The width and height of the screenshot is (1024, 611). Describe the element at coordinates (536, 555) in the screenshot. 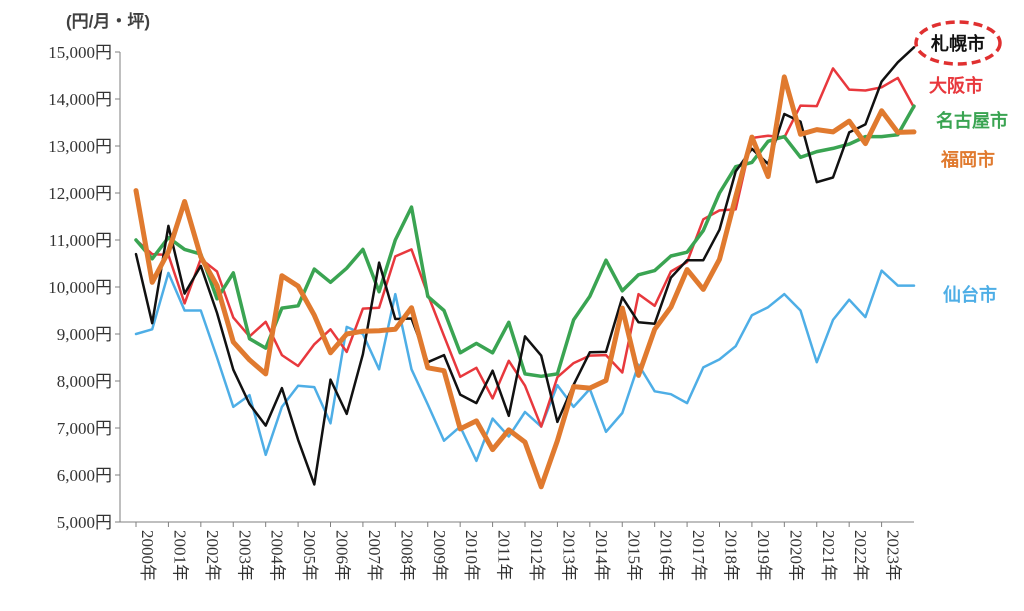

I see `x-tick-label: 2012年` at that location.